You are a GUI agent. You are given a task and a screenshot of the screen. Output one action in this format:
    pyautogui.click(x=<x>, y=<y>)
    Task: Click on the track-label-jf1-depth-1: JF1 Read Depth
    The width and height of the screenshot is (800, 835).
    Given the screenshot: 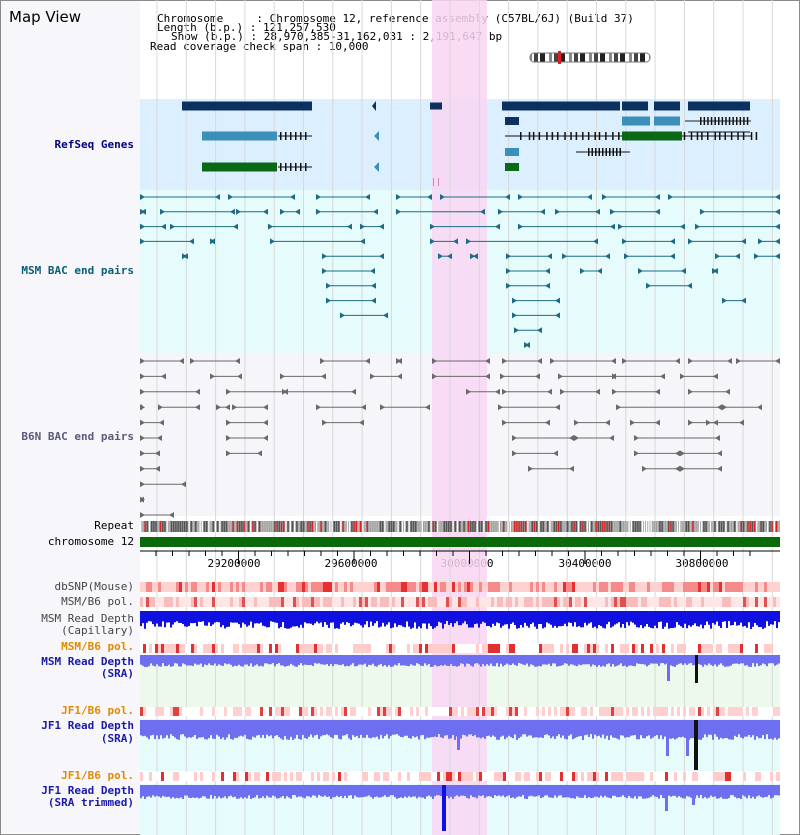 What is the action you would take?
    pyautogui.click(x=87, y=725)
    